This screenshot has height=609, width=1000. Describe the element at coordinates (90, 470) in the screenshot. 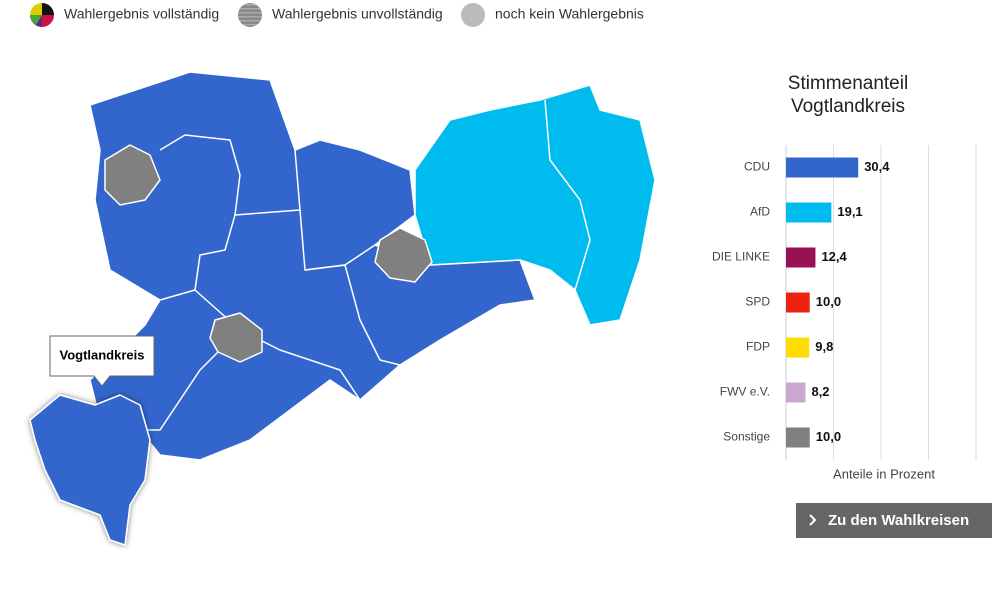

I see `region-selected` at that location.